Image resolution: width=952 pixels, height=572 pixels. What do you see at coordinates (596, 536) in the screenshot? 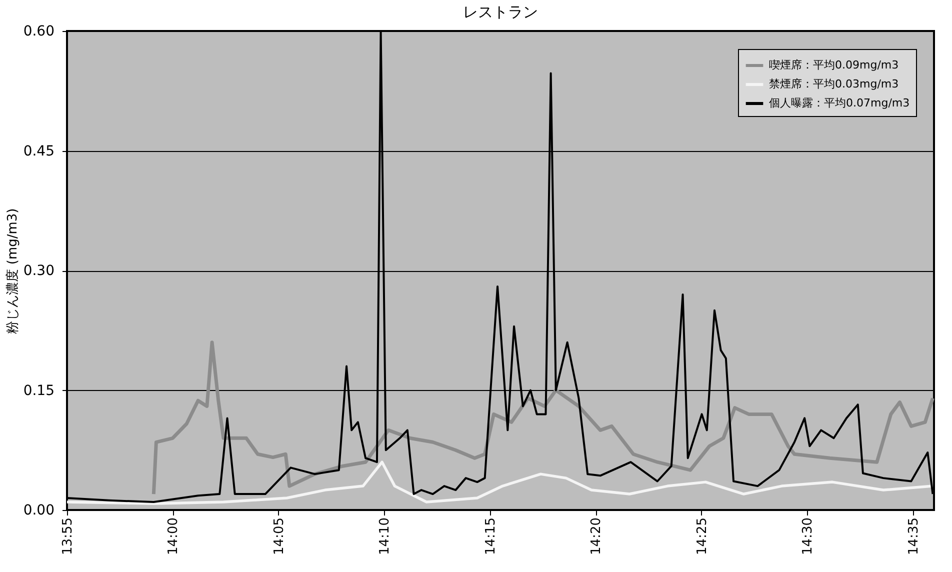
I see `x-tick-label: 14:20` at bounding box center [596, 536].